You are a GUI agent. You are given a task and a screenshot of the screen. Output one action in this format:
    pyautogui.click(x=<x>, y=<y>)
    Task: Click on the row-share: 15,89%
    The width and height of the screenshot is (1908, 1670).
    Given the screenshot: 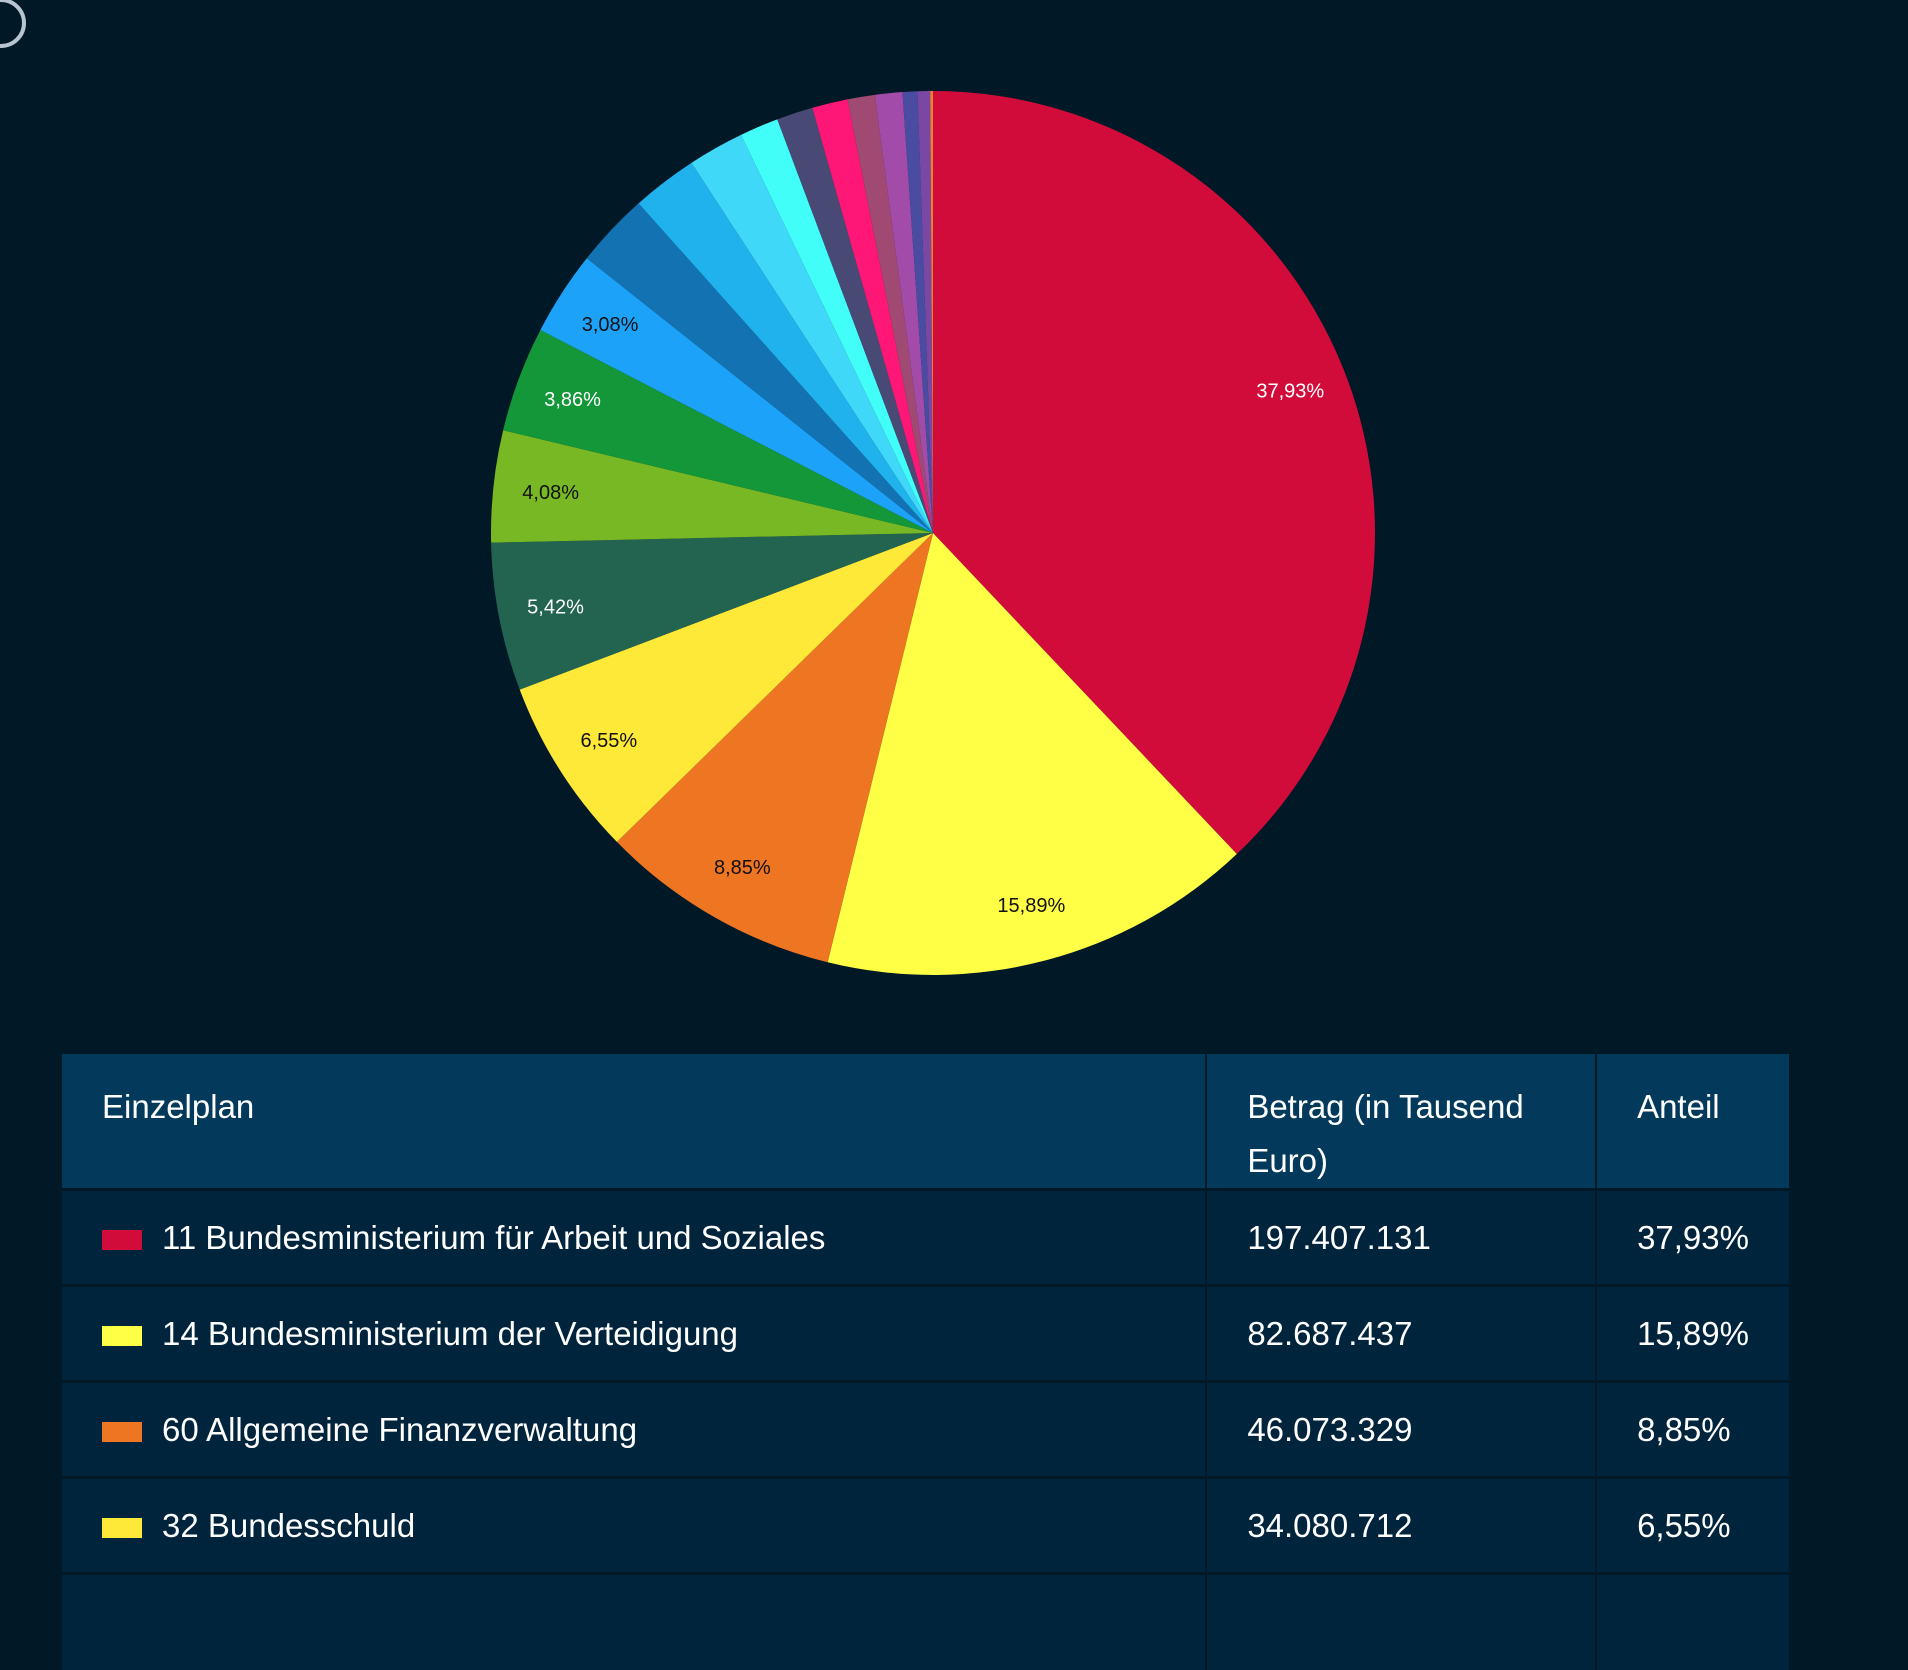 What is the action you would take?
    pyautogui.click(x=1692, y=1333)
    